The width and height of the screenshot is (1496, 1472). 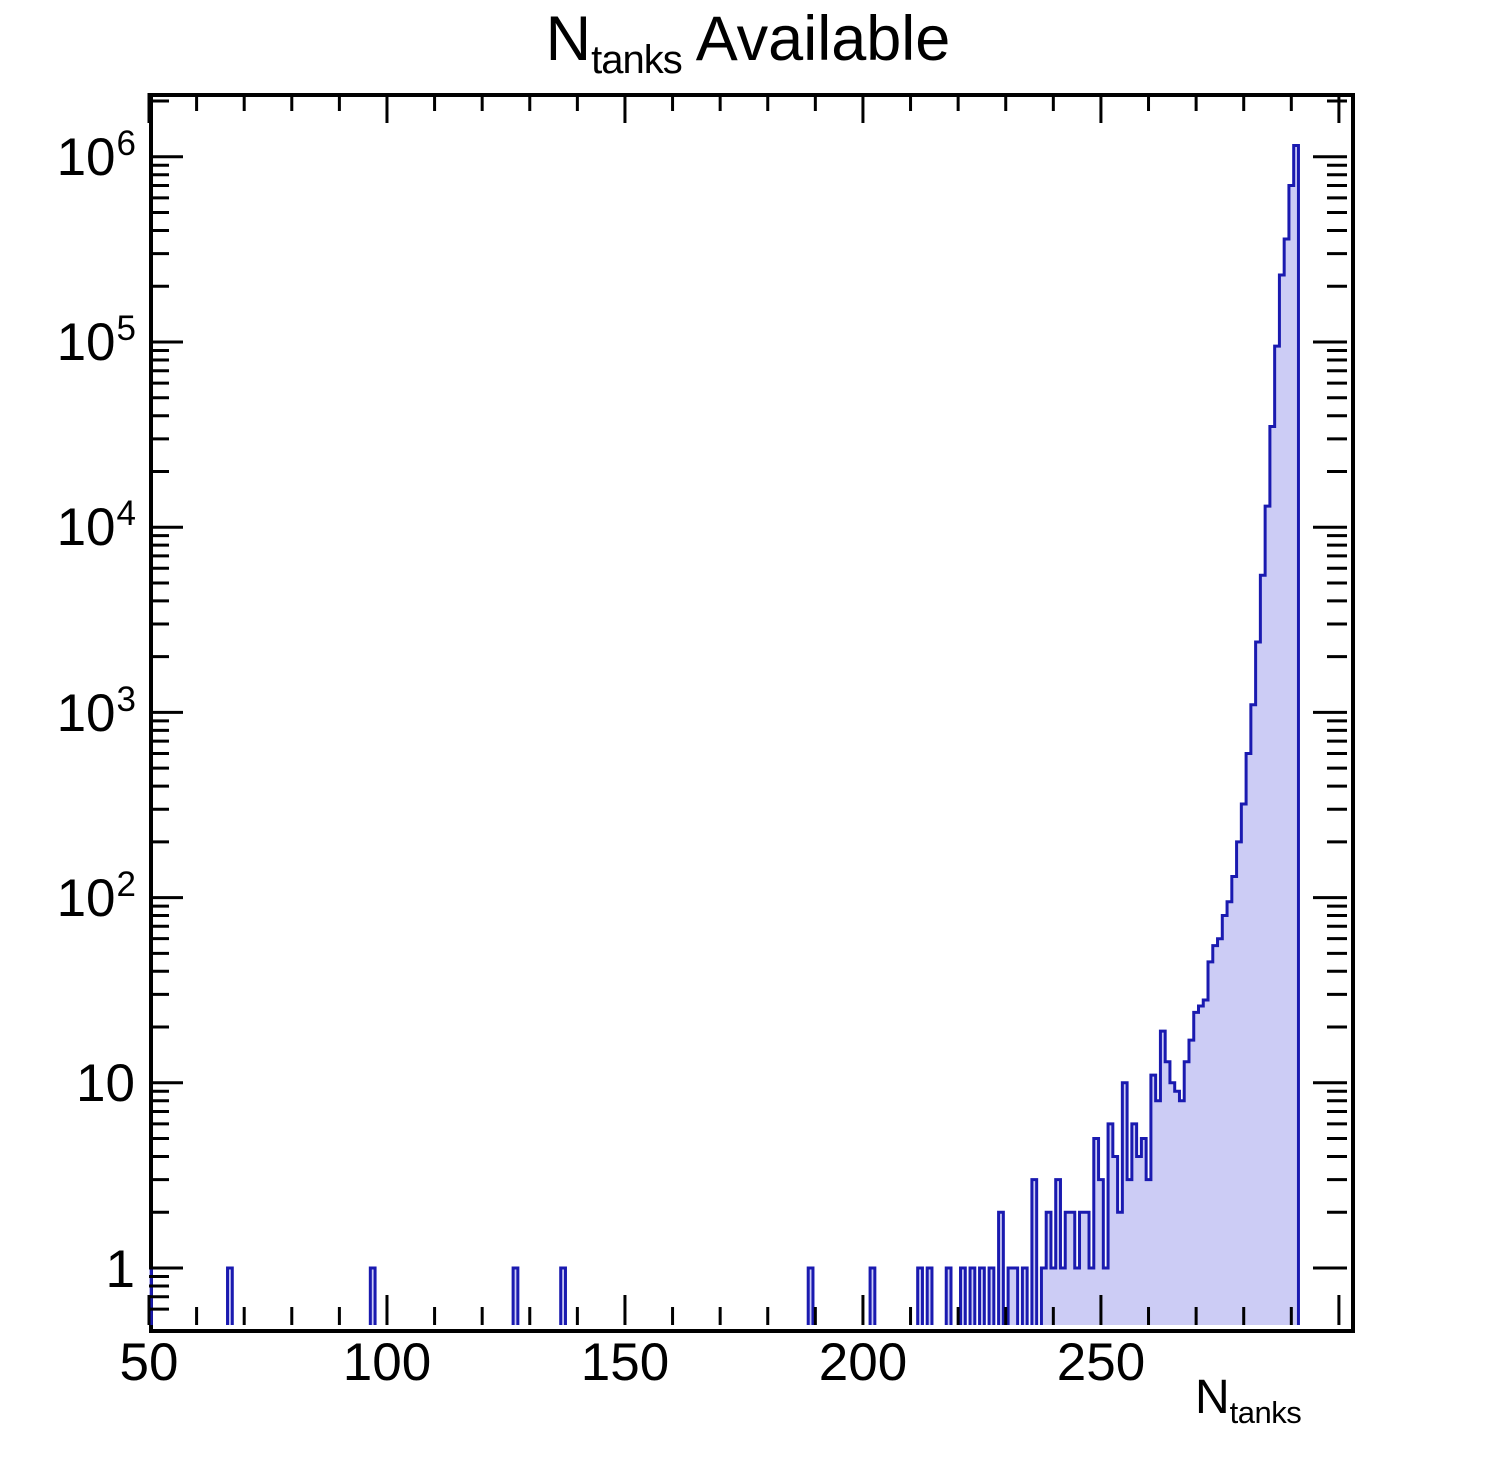 I want to click on x-tick-label-200: 200, so click(x=863, y=1362).